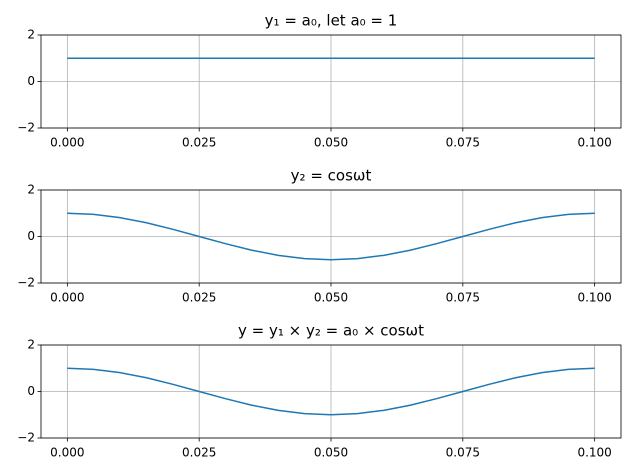 This screenshot has width=631, height=474. What do you see at coordinates (331, 21) in the screenshot?
I see `chart-title: y₁ = a₀, let a₀ = 1` at bounding box center [331, 21].